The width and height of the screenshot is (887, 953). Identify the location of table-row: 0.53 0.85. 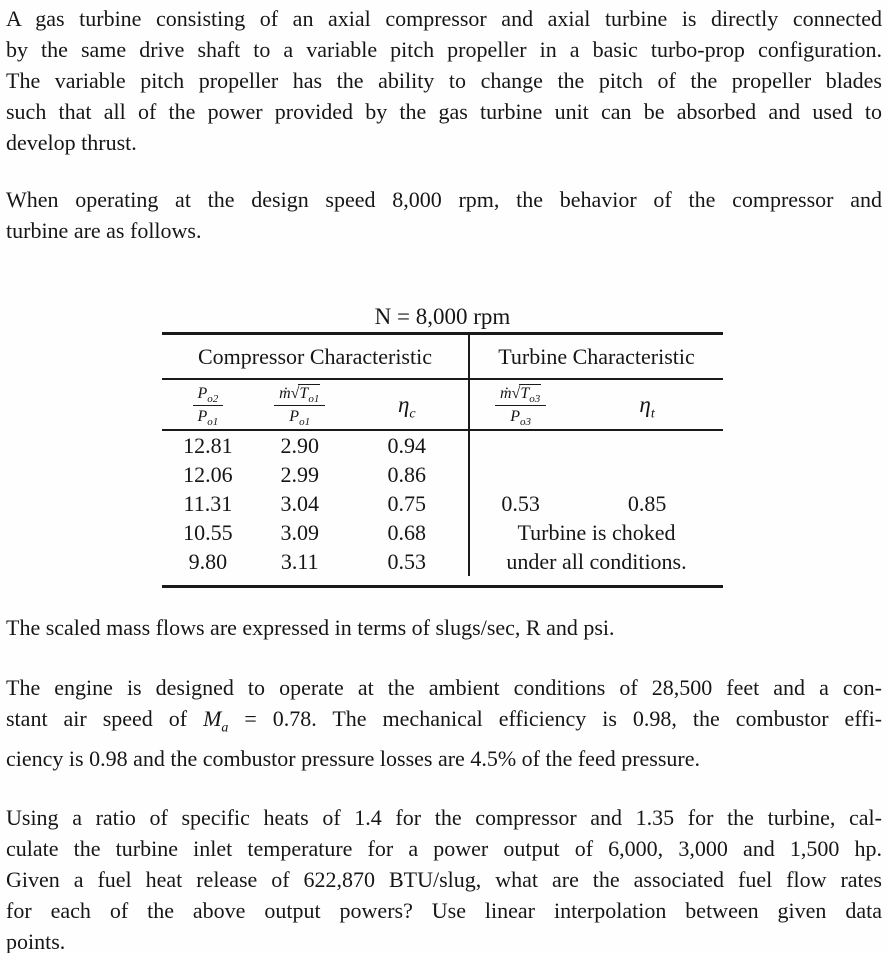
(596, 503).